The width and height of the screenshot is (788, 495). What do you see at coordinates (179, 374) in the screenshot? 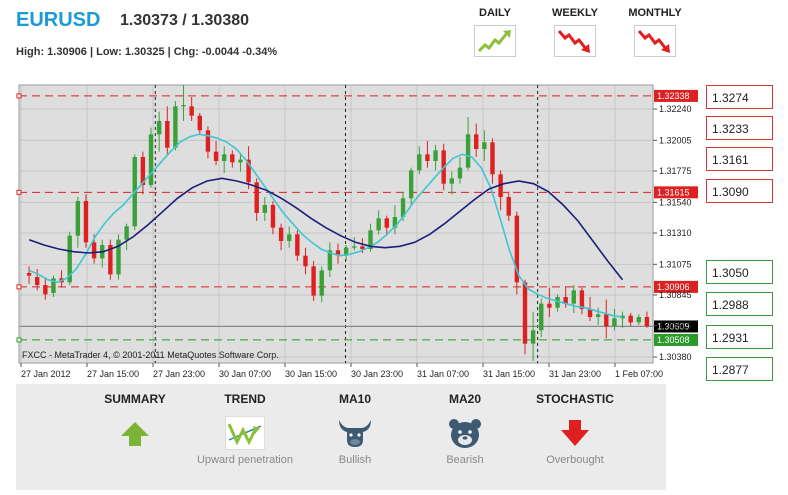
I see `x-tick-label: 27 Jan 23:00` at bounding box center [179, 374].